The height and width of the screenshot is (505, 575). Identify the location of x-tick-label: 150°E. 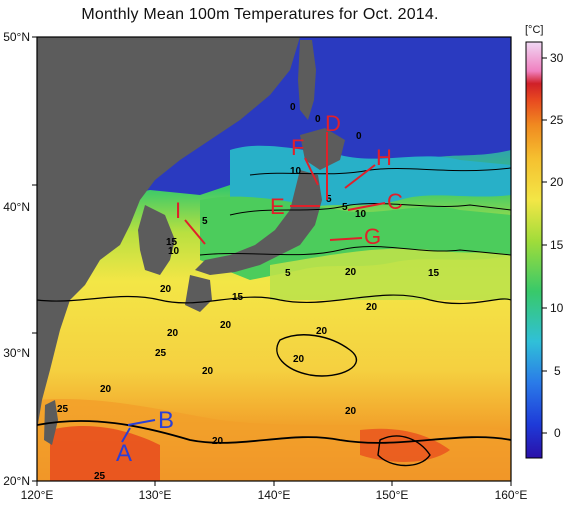
(392, 495).